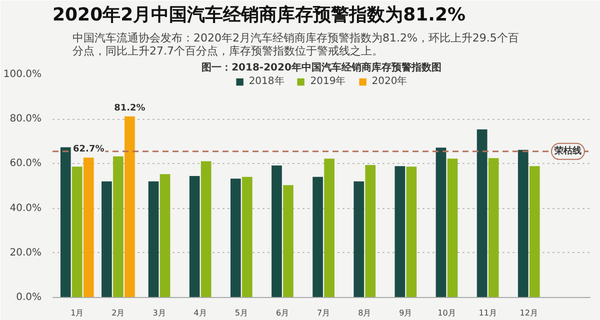 This screenshot has height=320, width=600. I want to click on x-tick-label: 9月, so click(405, 313).